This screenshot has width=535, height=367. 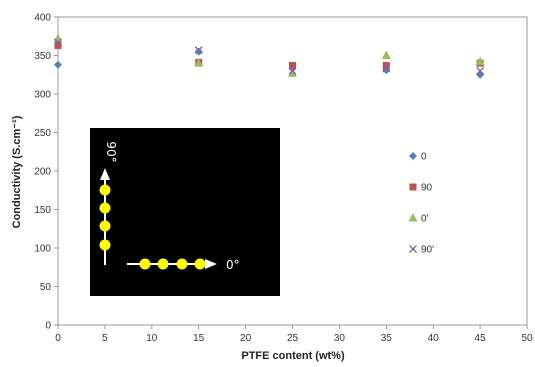 I want to click on legend-label-series-2: 0', so click(x=425, y=219).